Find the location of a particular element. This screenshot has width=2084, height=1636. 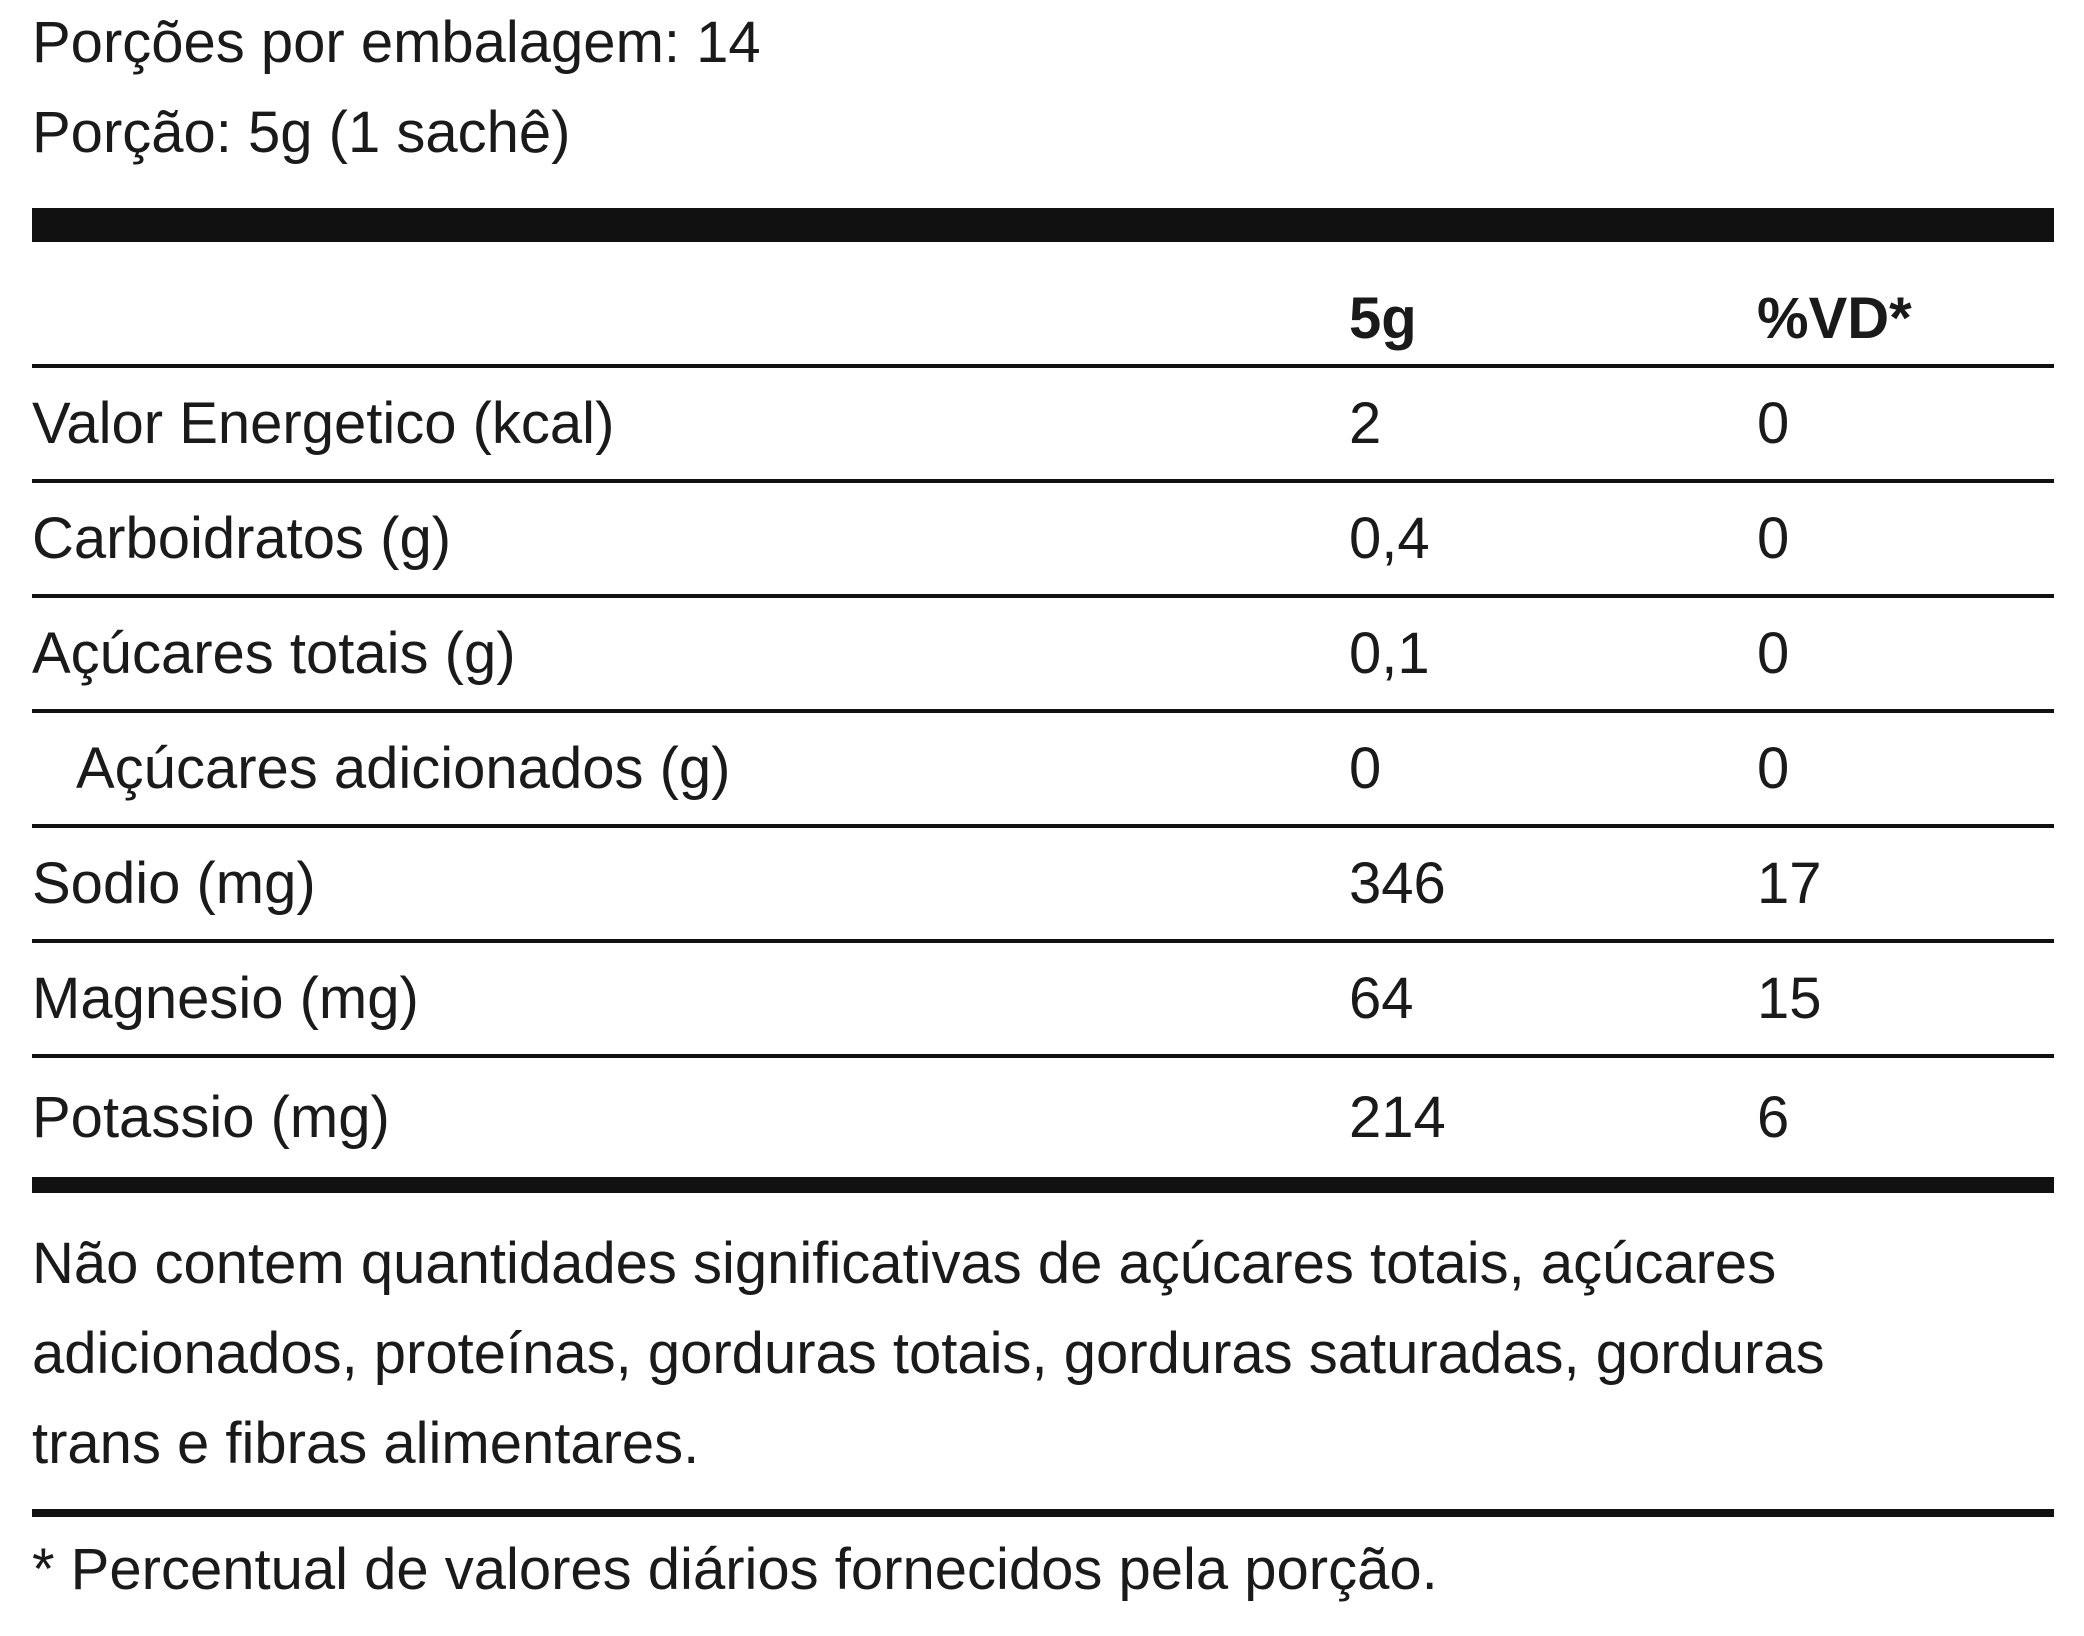

nutrient-dv: 15 is located at coordinates (1789, 998).